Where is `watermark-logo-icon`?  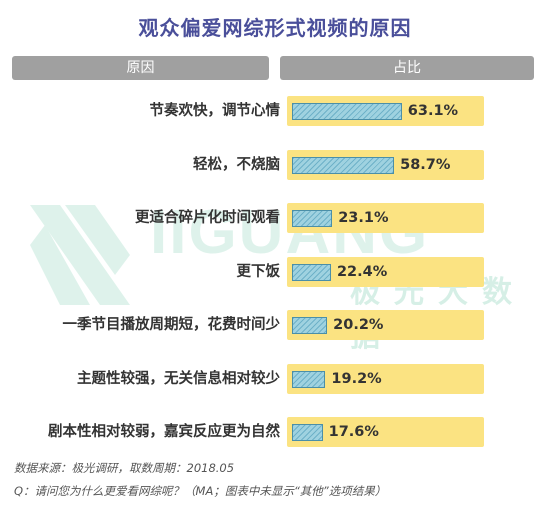
watermark-logo-icon is located at coordinates (80, 255).